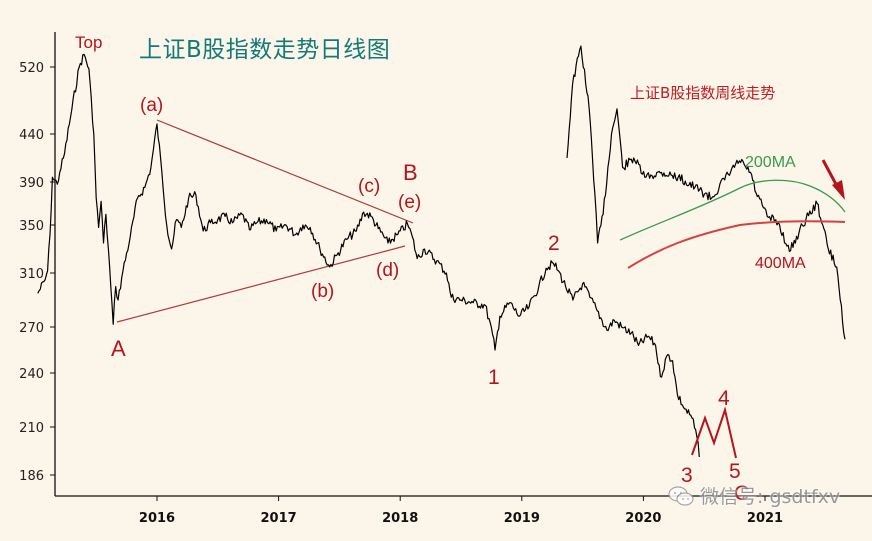 The image size is (872, 541). I want to click on label-A: A, so click(118, 348).